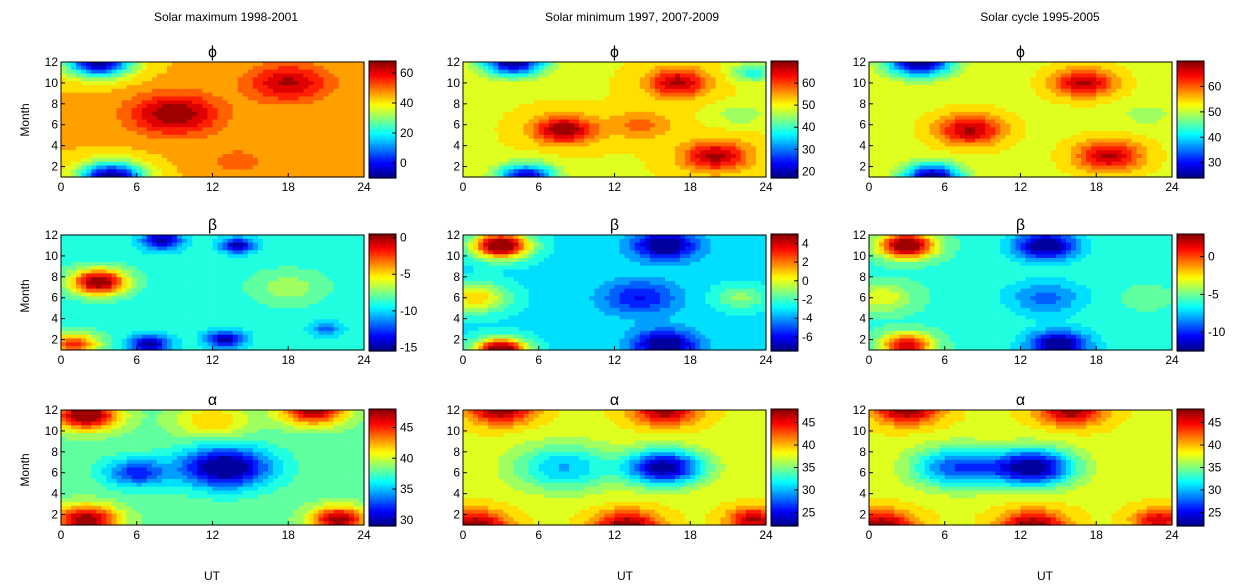 The image size is (1260, 588). I want to click on x-tick-label: 24, so click(364, 187).